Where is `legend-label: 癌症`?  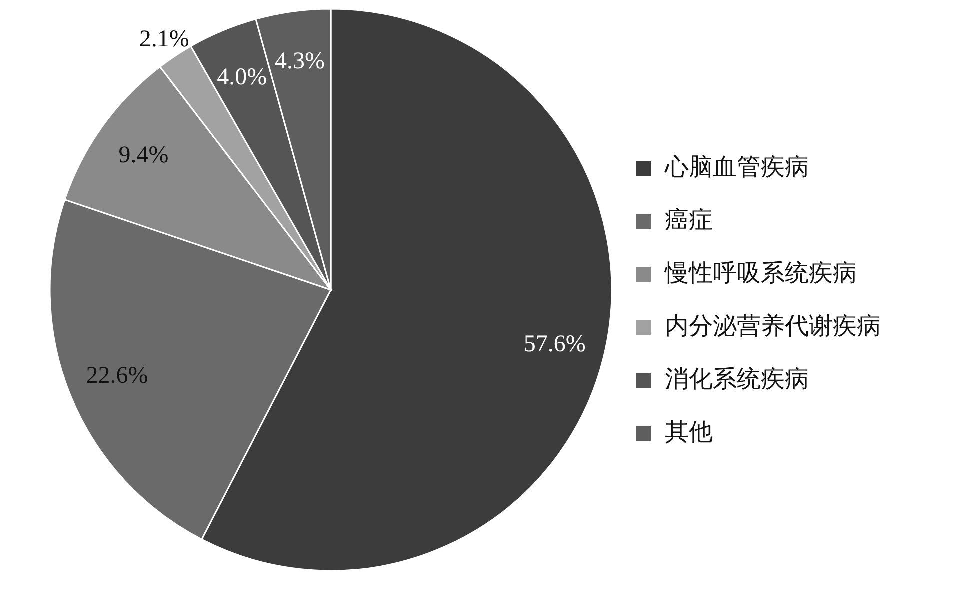
legend-label: 癌症 is located at coordinates (689, 220).